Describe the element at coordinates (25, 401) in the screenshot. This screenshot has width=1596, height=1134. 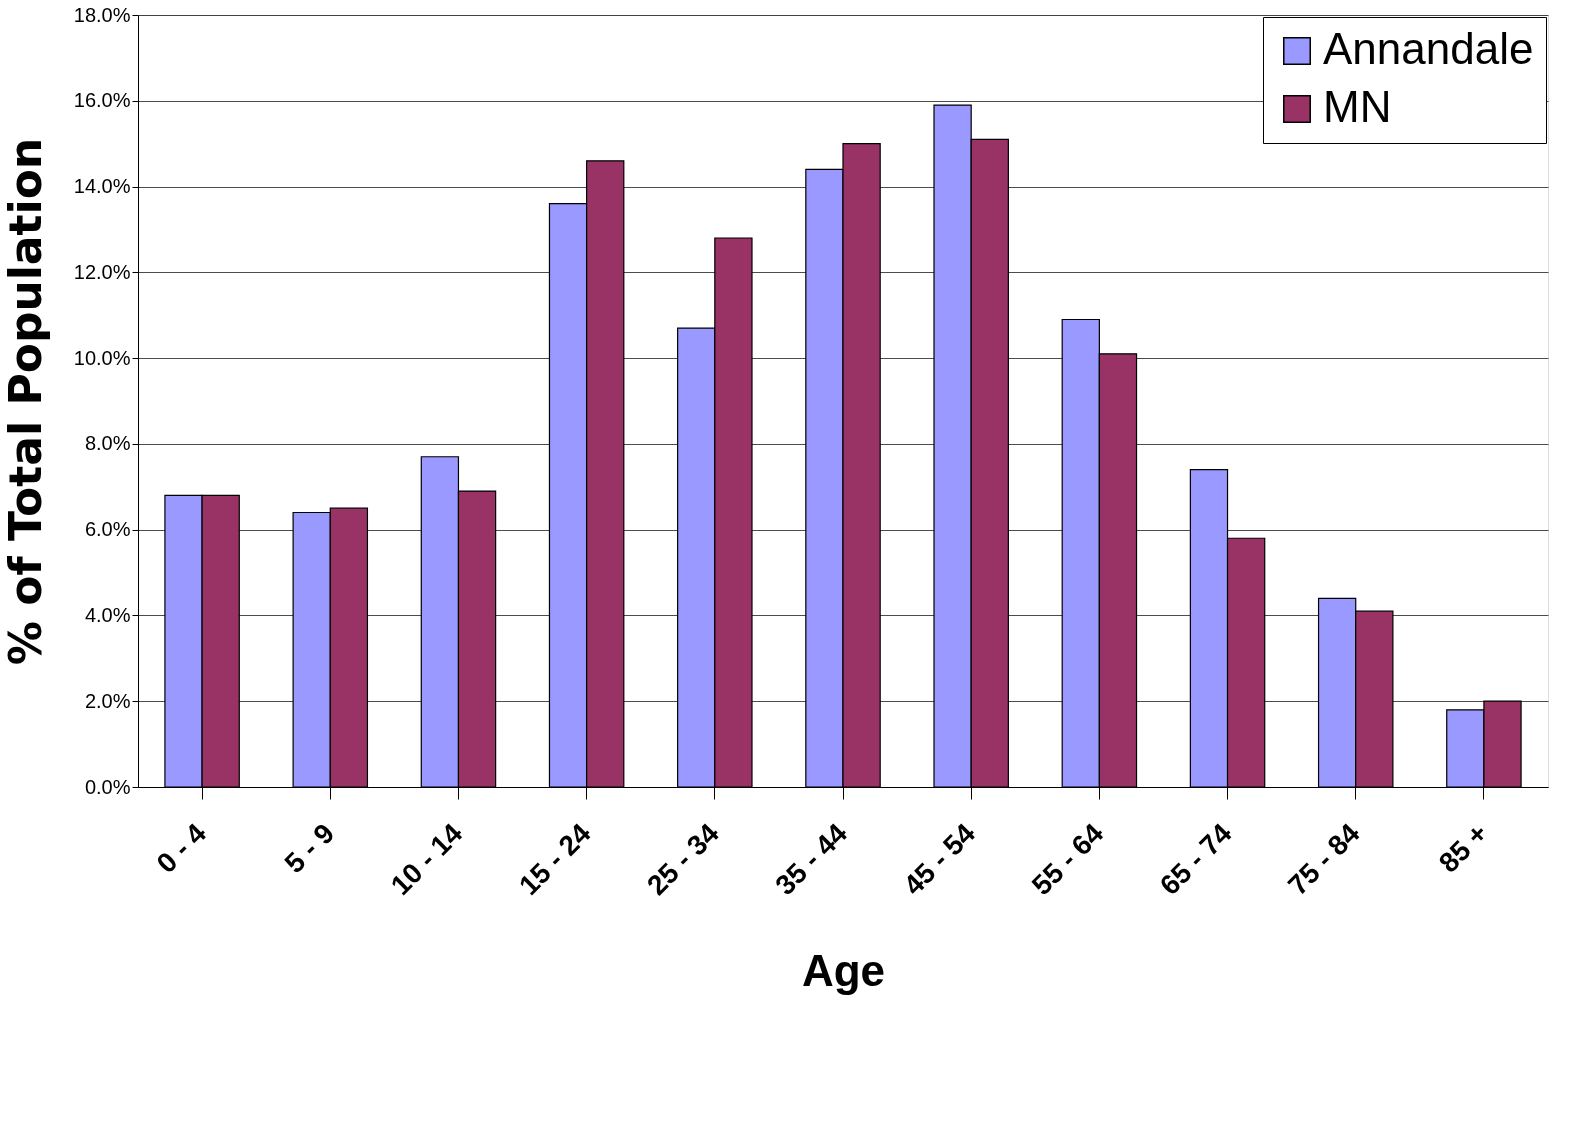
I see `y-axis-title: % of Total Population` at that location.